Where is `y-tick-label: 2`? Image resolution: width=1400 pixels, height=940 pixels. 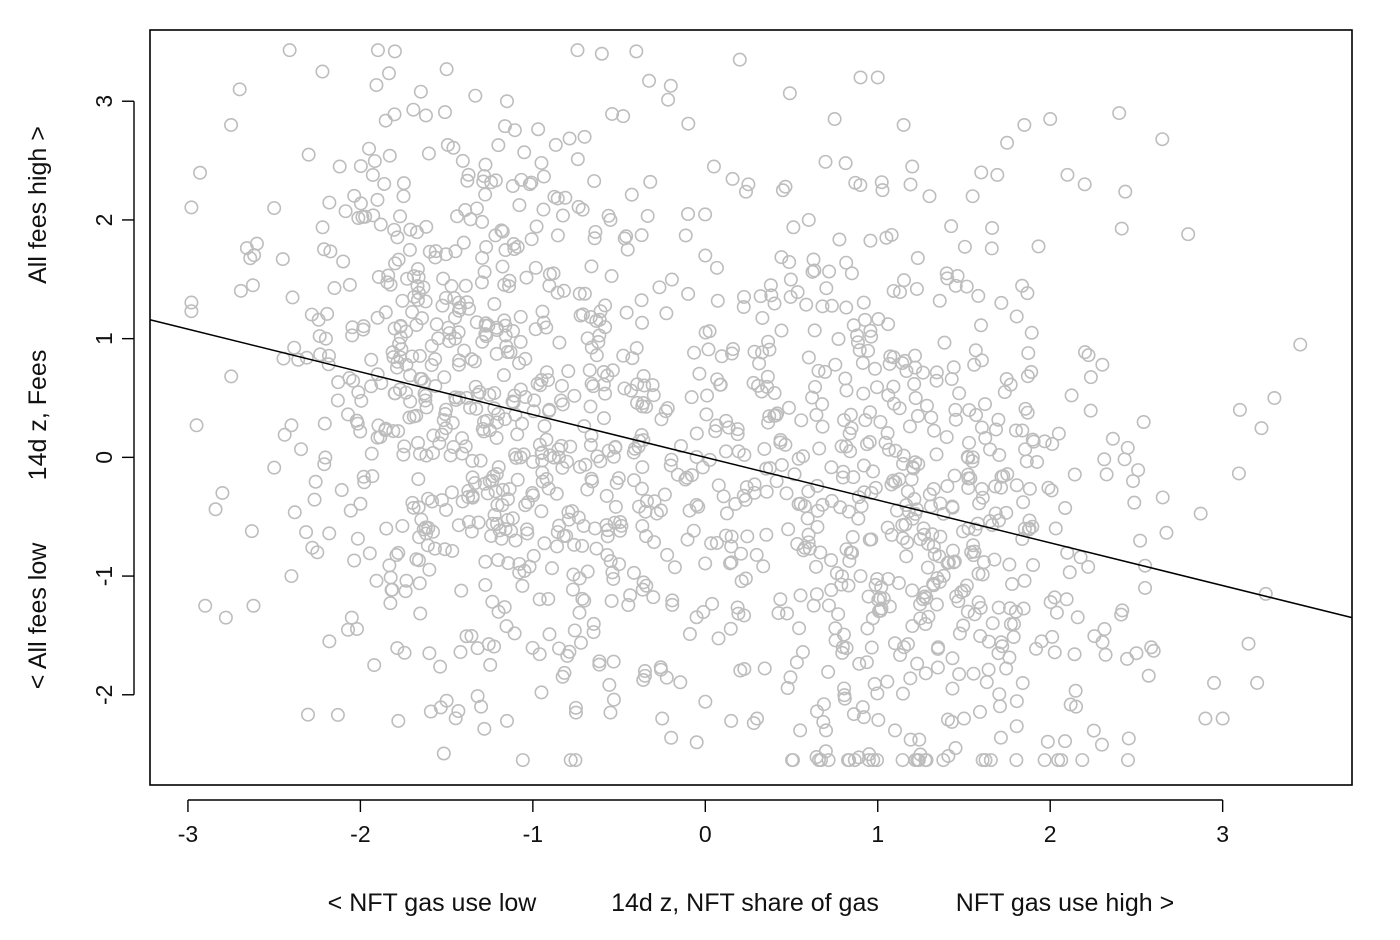 y-tick-label: 2 is located at coordinates (104, 220).